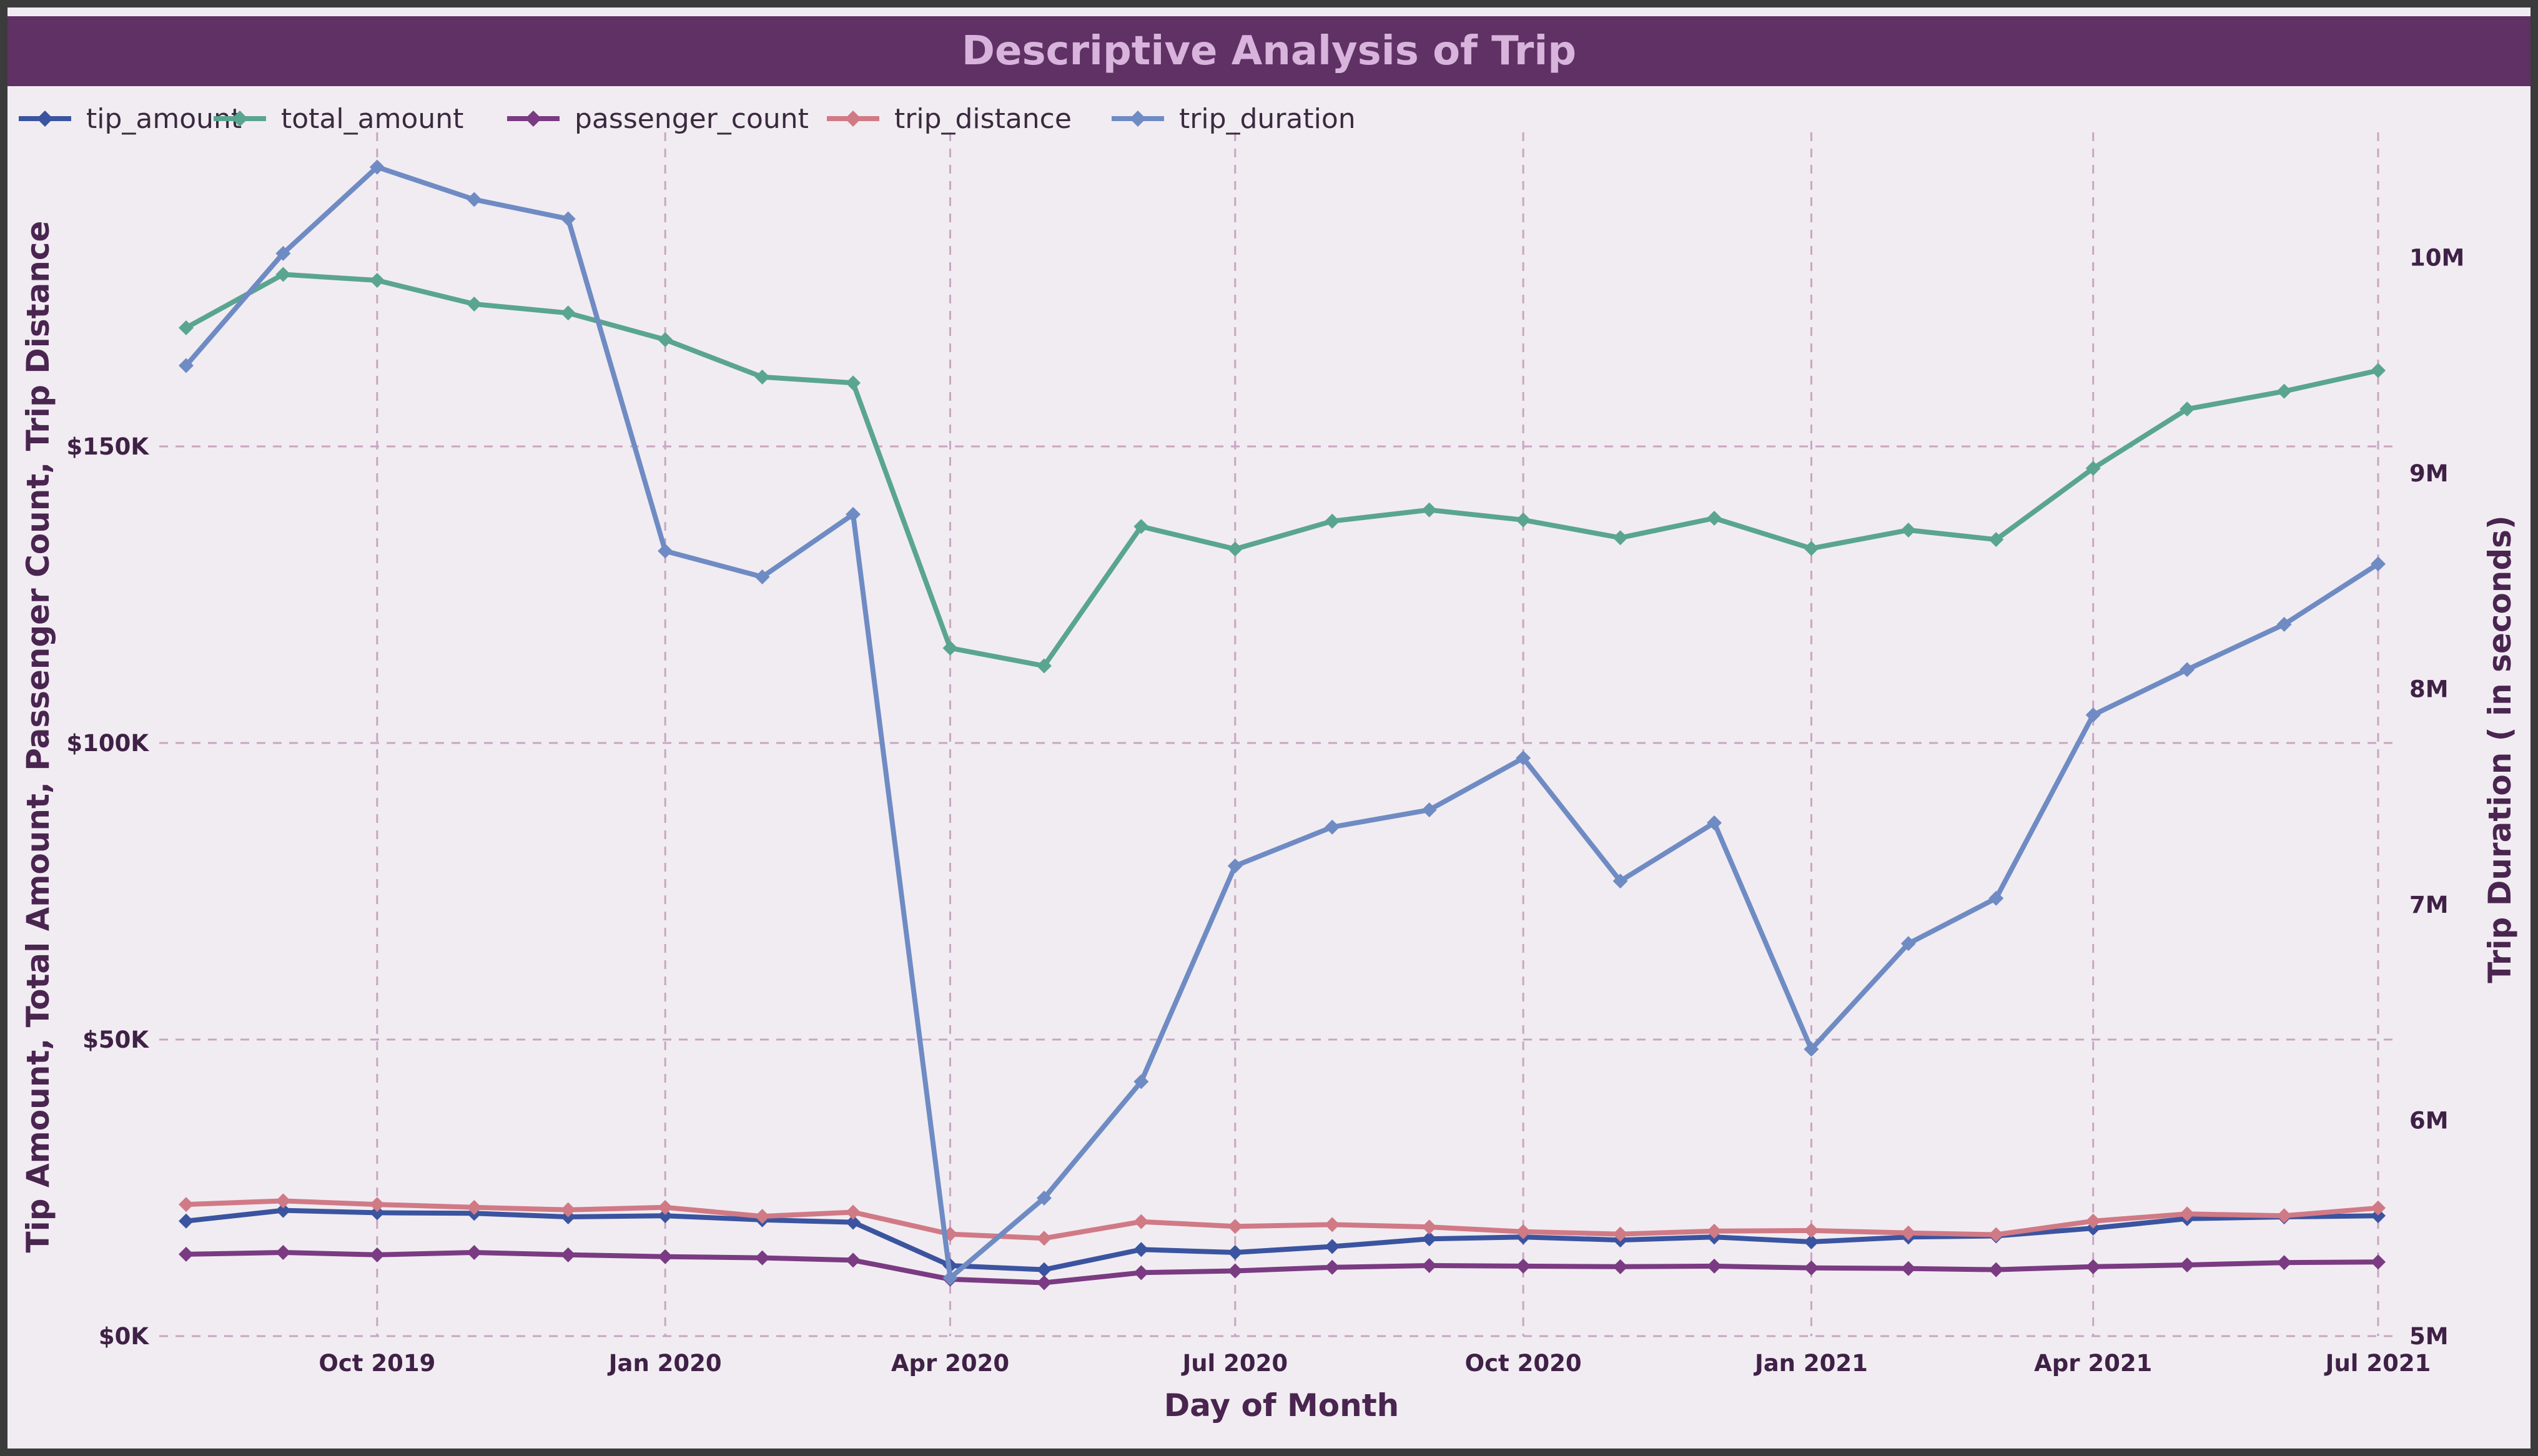  Describe the element at coordinates (2429, 473) in the screenshot. I see `y2-tick-label: 9M` at that location.